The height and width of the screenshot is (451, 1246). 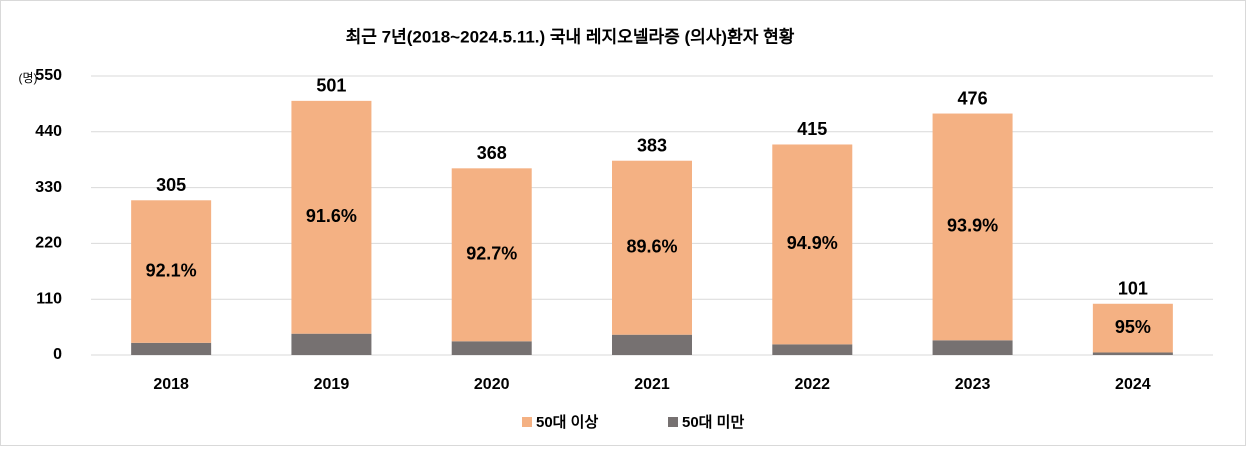 I want to click on y-tick-label: 330, so click(x=48, y=187).